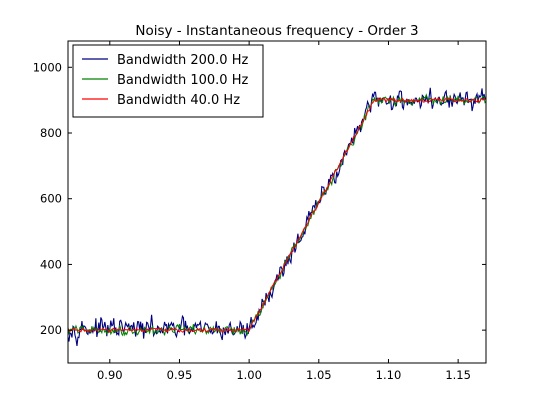 The width and height of the screenshot is (540, 405). I want to click on x-tick-label: 1.10, so click(389, 375).